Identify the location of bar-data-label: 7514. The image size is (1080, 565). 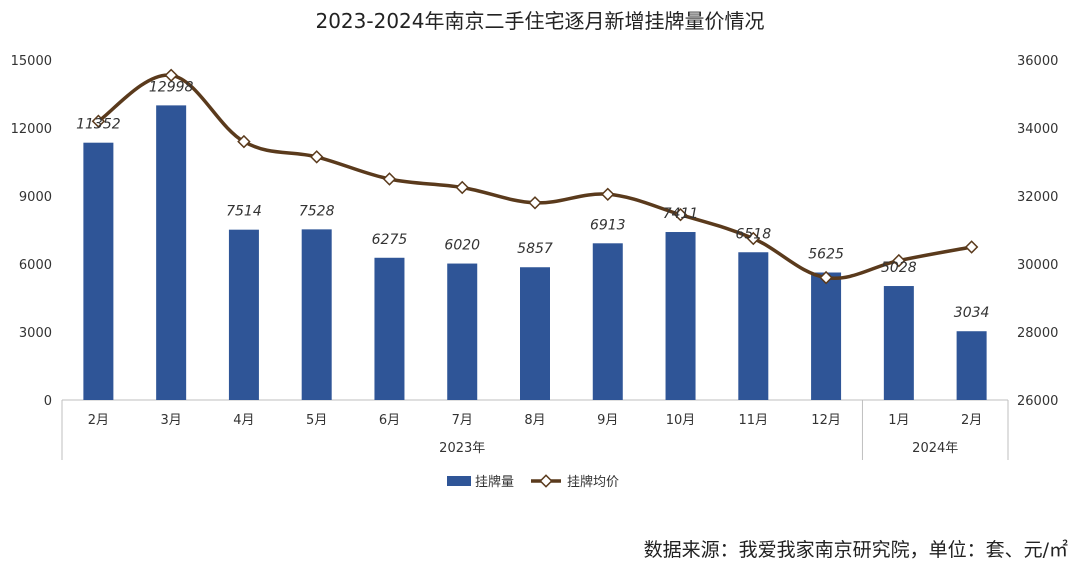
(244, 212).